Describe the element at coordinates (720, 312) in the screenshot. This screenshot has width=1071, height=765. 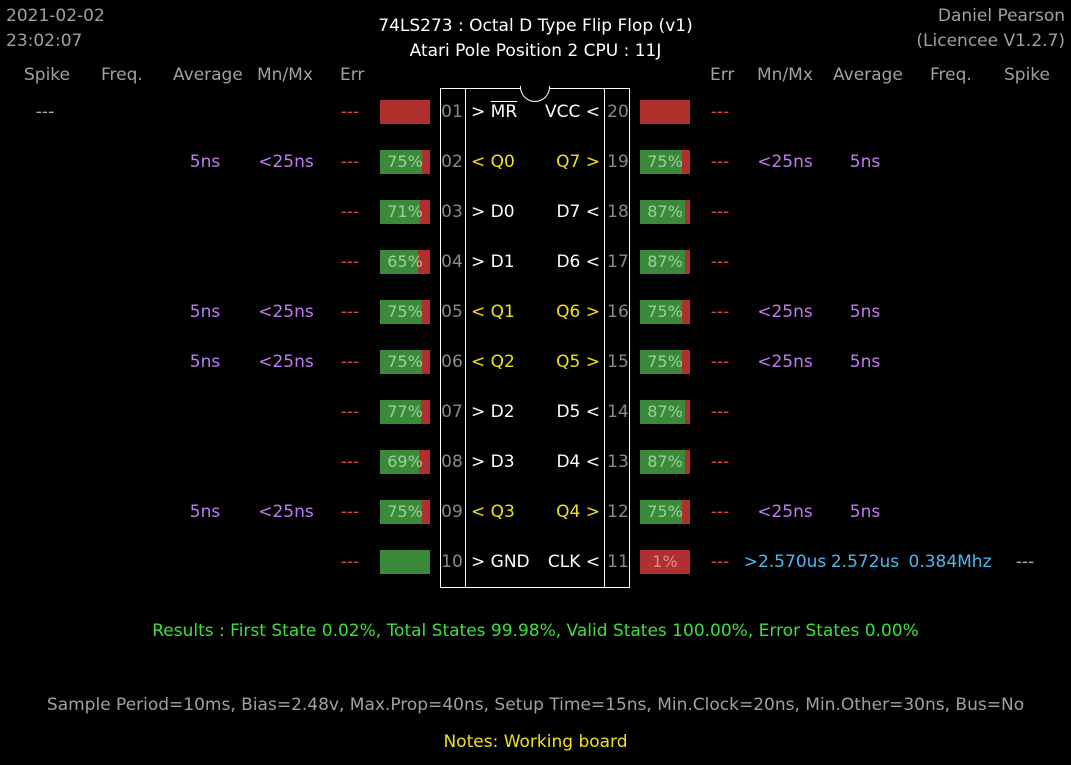
I see `right-err-16: ---` at that location.